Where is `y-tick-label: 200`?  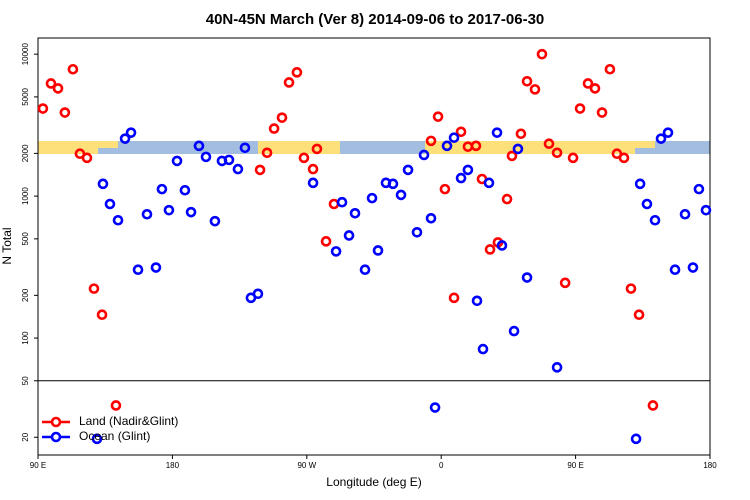 y-tick-label: 200 is located at coordinates (25, 295).